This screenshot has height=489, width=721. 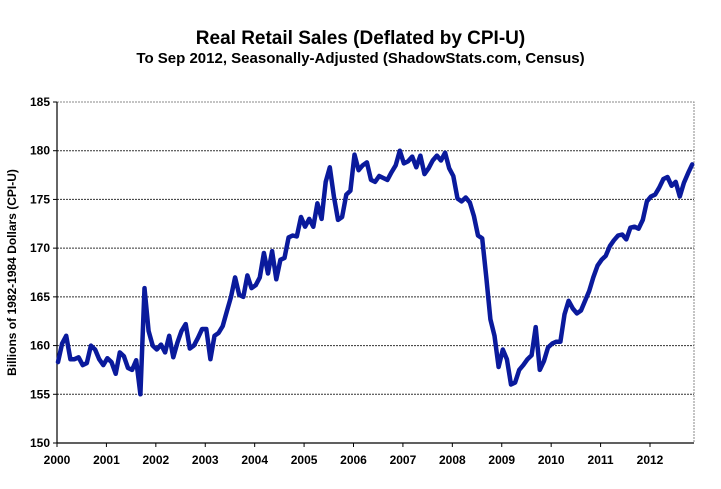 I want to click on x-tick-label: 2003, so click(x=205, y=460).